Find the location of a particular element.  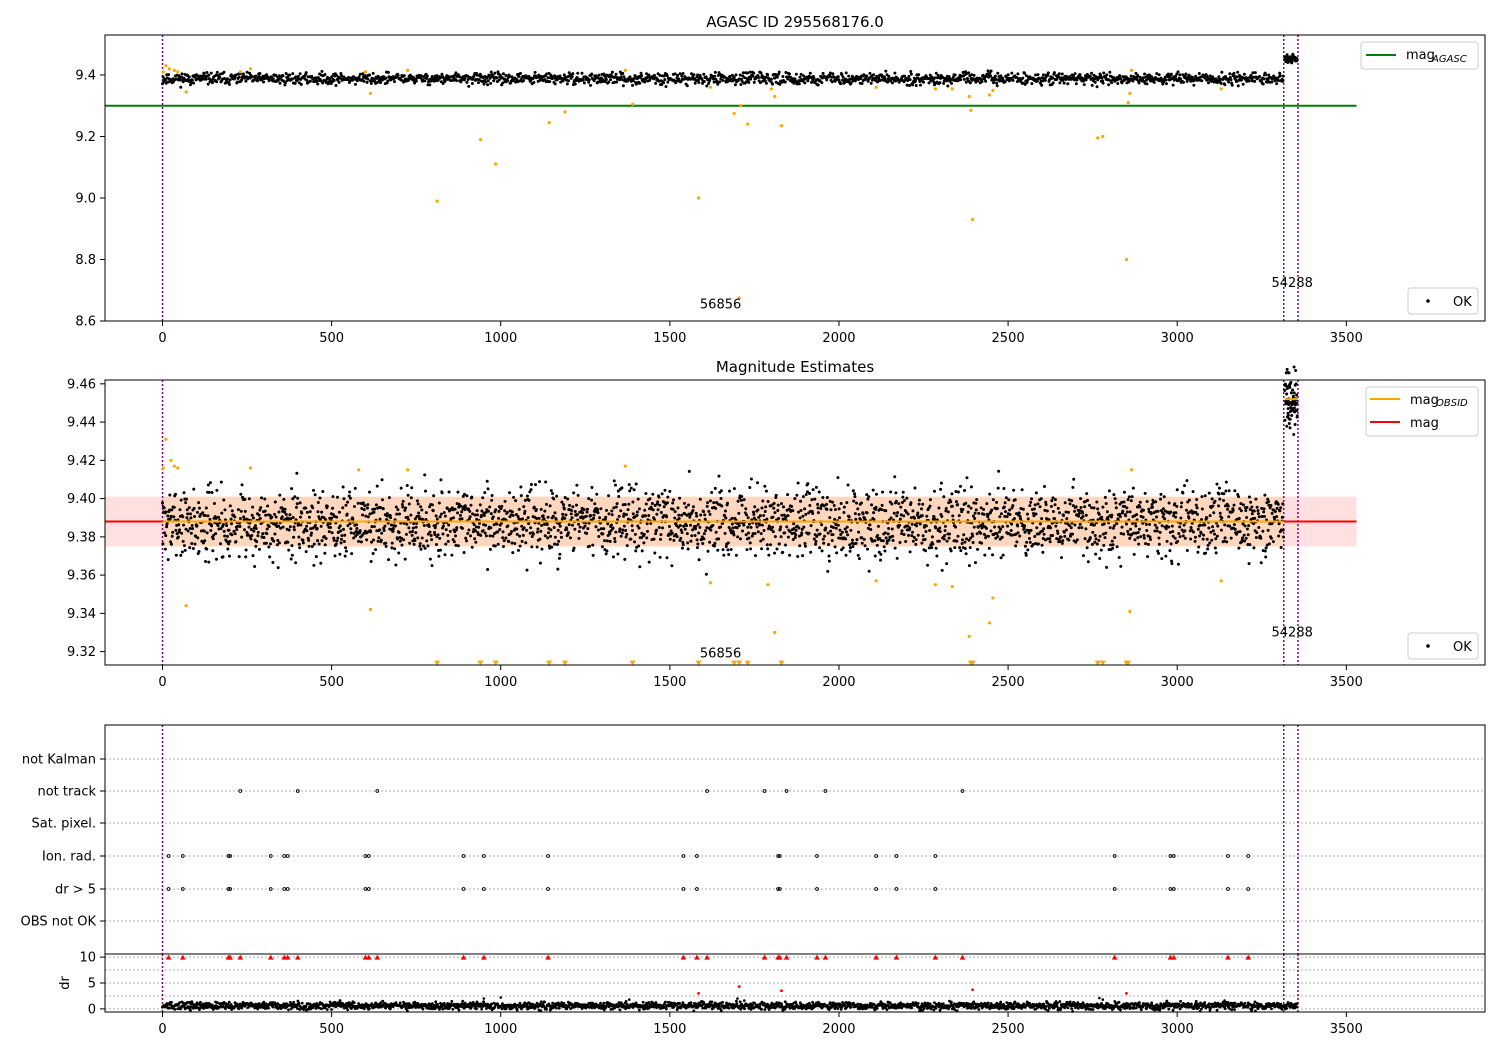

x-tick-label: 500 is located at coordinates (331, 682).